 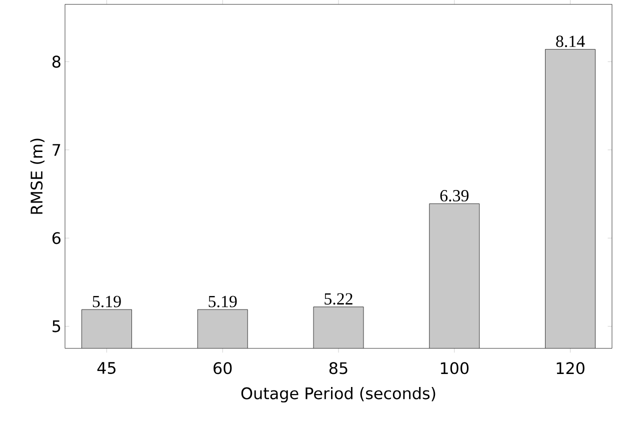 What do you see at coordinates (570, 368) in the screenshot?
I see `x-tick-label: 120` at bounding box center [570, 368].